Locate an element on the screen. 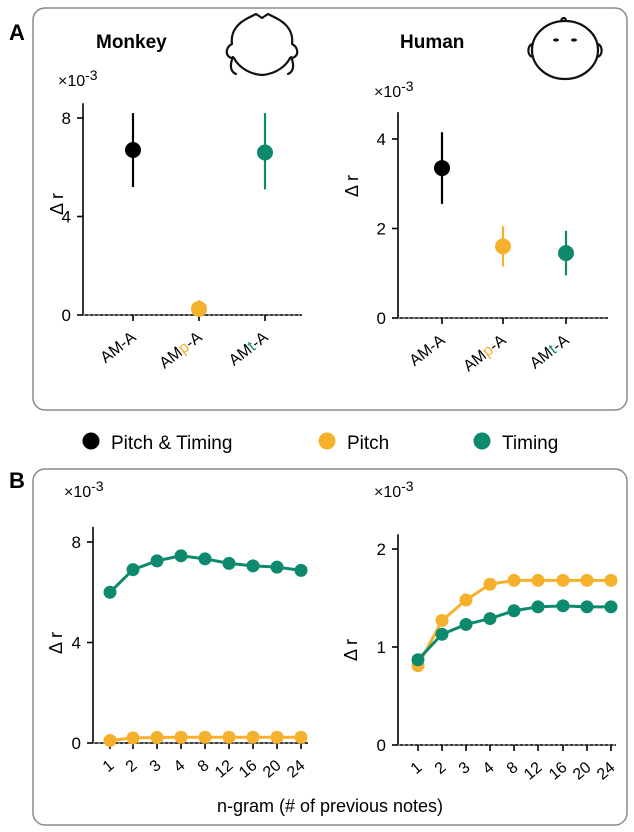 The image size is (634, 832). y-tick-label: 1 is located at coordinates (381, 647).